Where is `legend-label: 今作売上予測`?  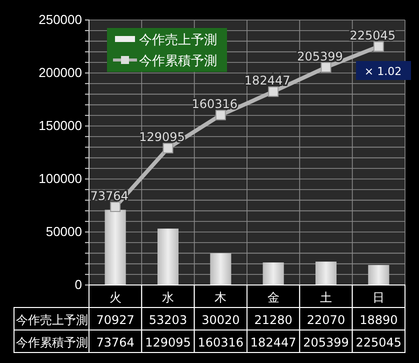
legend-label: 今作売上予測 is located at coordinates (178, 40).